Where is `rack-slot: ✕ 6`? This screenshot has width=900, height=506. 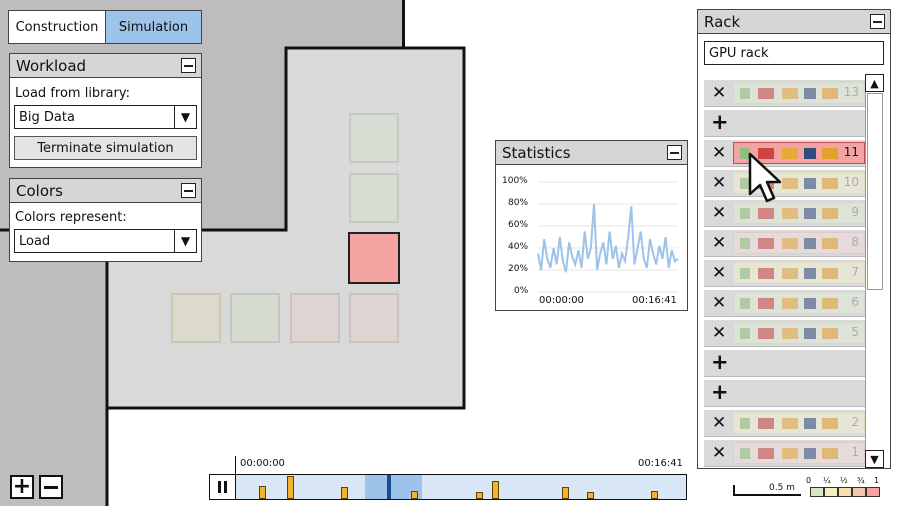
rack-slot: ✕ 6 is located at coordinates (784, 303).